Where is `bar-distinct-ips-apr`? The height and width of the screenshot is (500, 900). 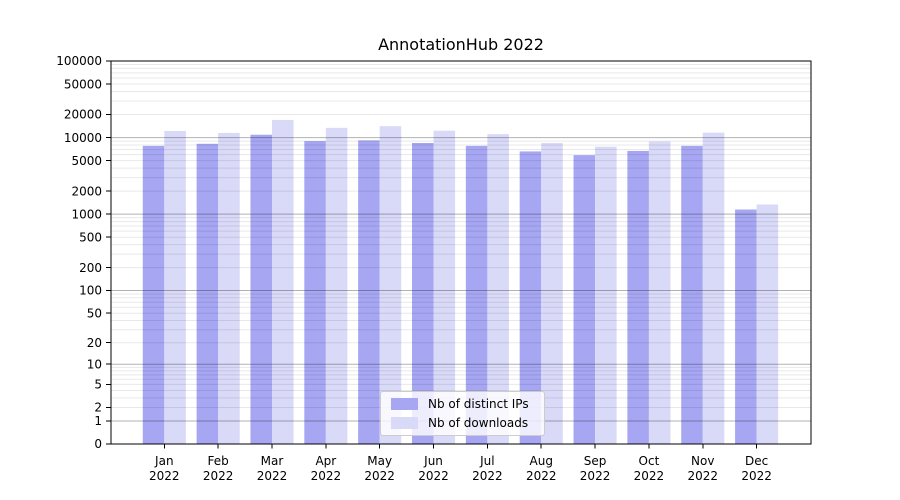
bar-distinct-ips-apr is located at coordinates (315, 292).